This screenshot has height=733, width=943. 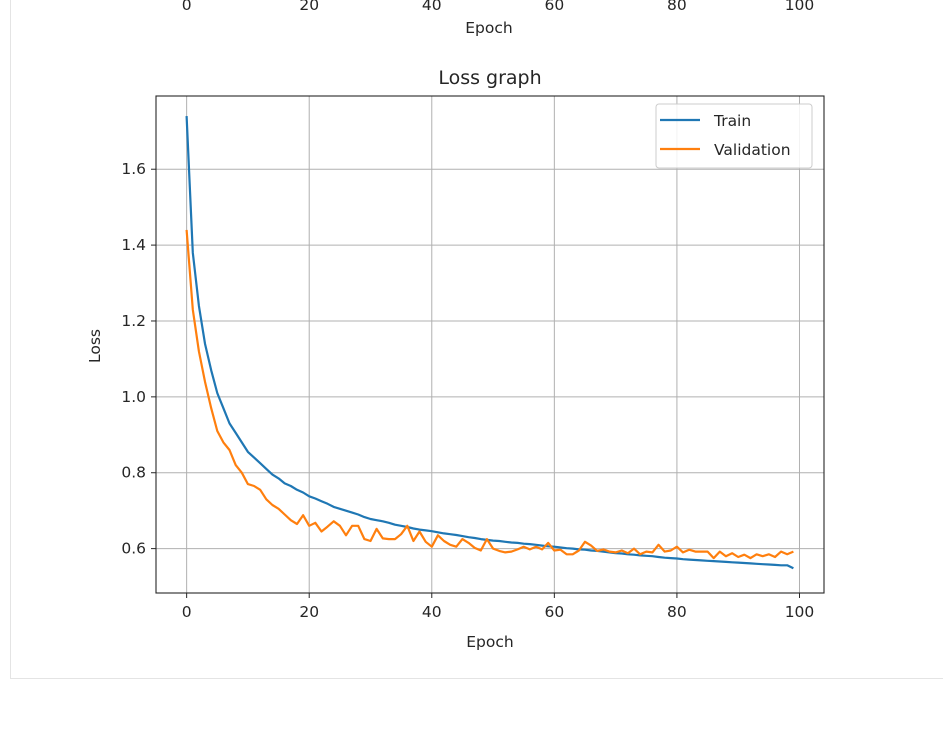 What do you see at coordinates (489, 78) in the screenshot?
I see `chart-title: Loss graph` at bounding box center [489, 78].